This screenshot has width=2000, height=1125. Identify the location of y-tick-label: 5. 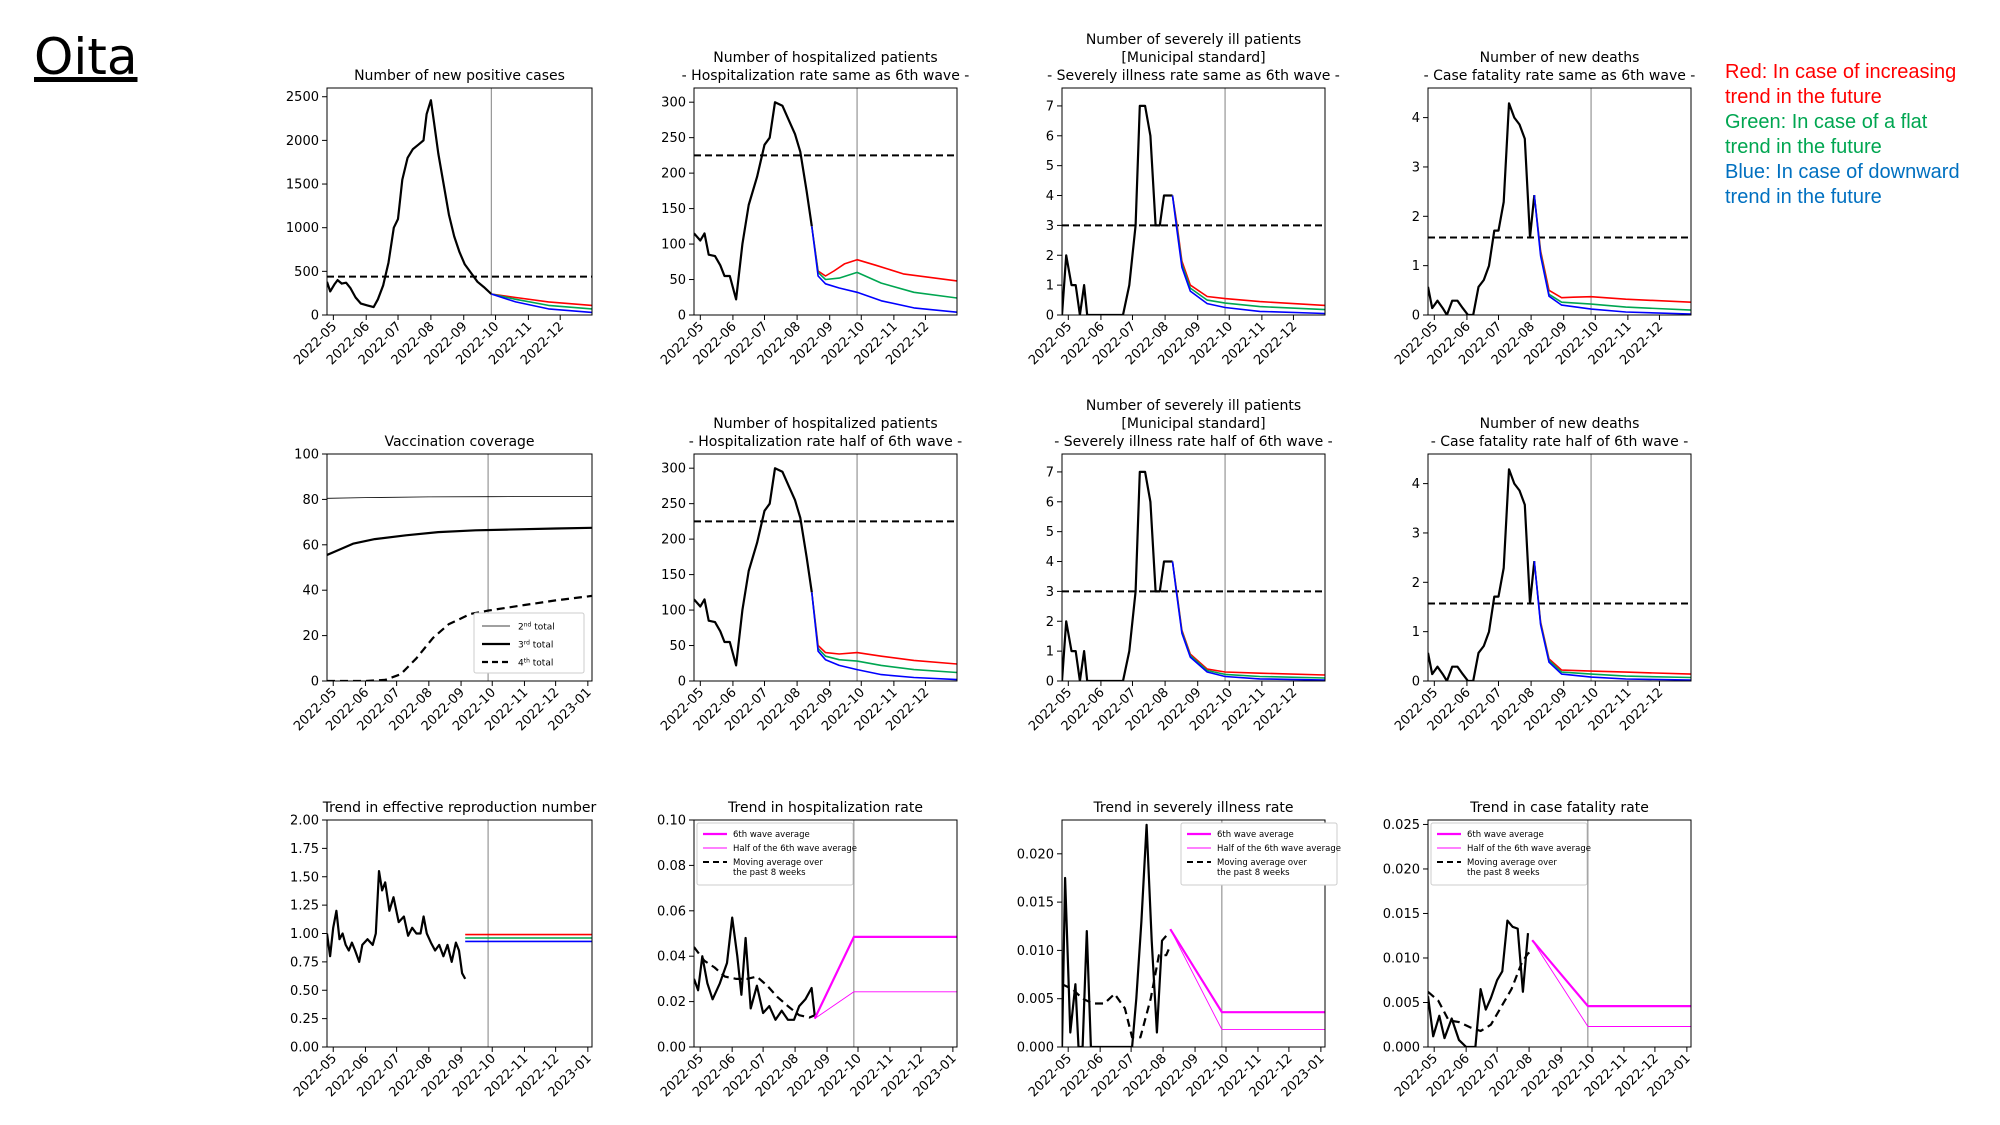
(1050, 532).